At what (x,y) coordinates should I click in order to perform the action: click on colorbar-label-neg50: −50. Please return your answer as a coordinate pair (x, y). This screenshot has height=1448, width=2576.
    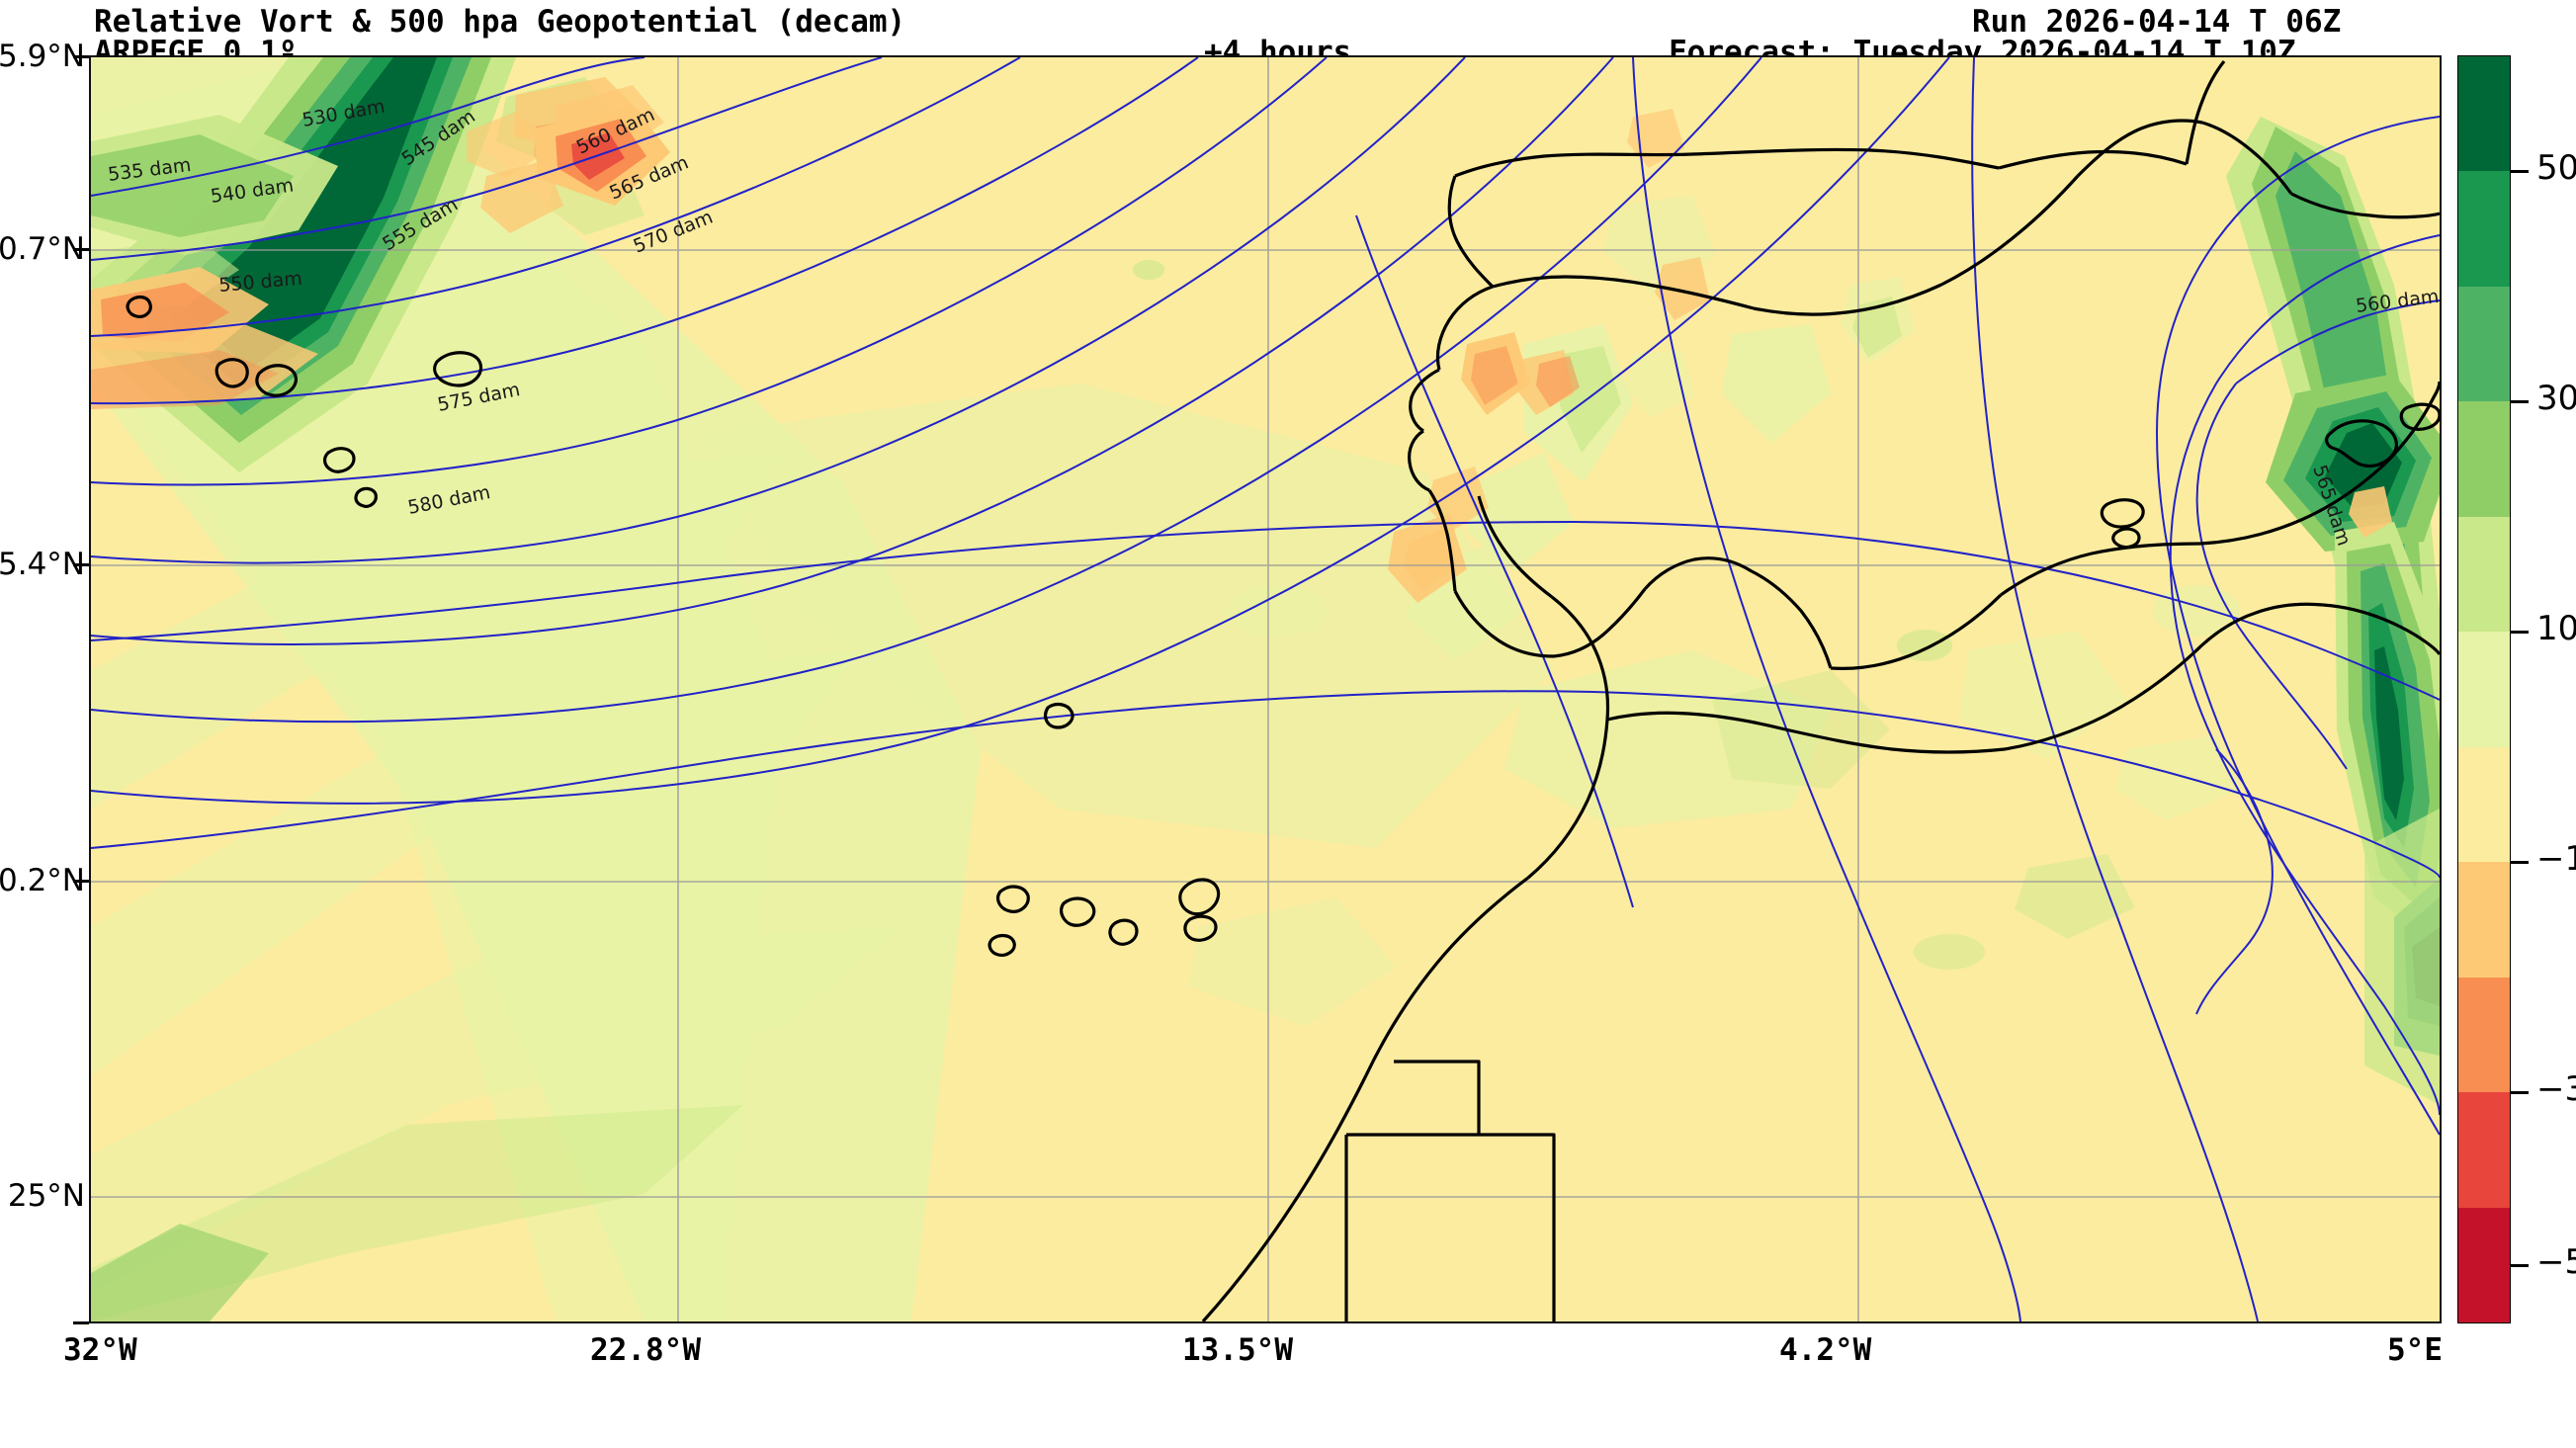
    Looking at the image, I should click on (2556, 1262).